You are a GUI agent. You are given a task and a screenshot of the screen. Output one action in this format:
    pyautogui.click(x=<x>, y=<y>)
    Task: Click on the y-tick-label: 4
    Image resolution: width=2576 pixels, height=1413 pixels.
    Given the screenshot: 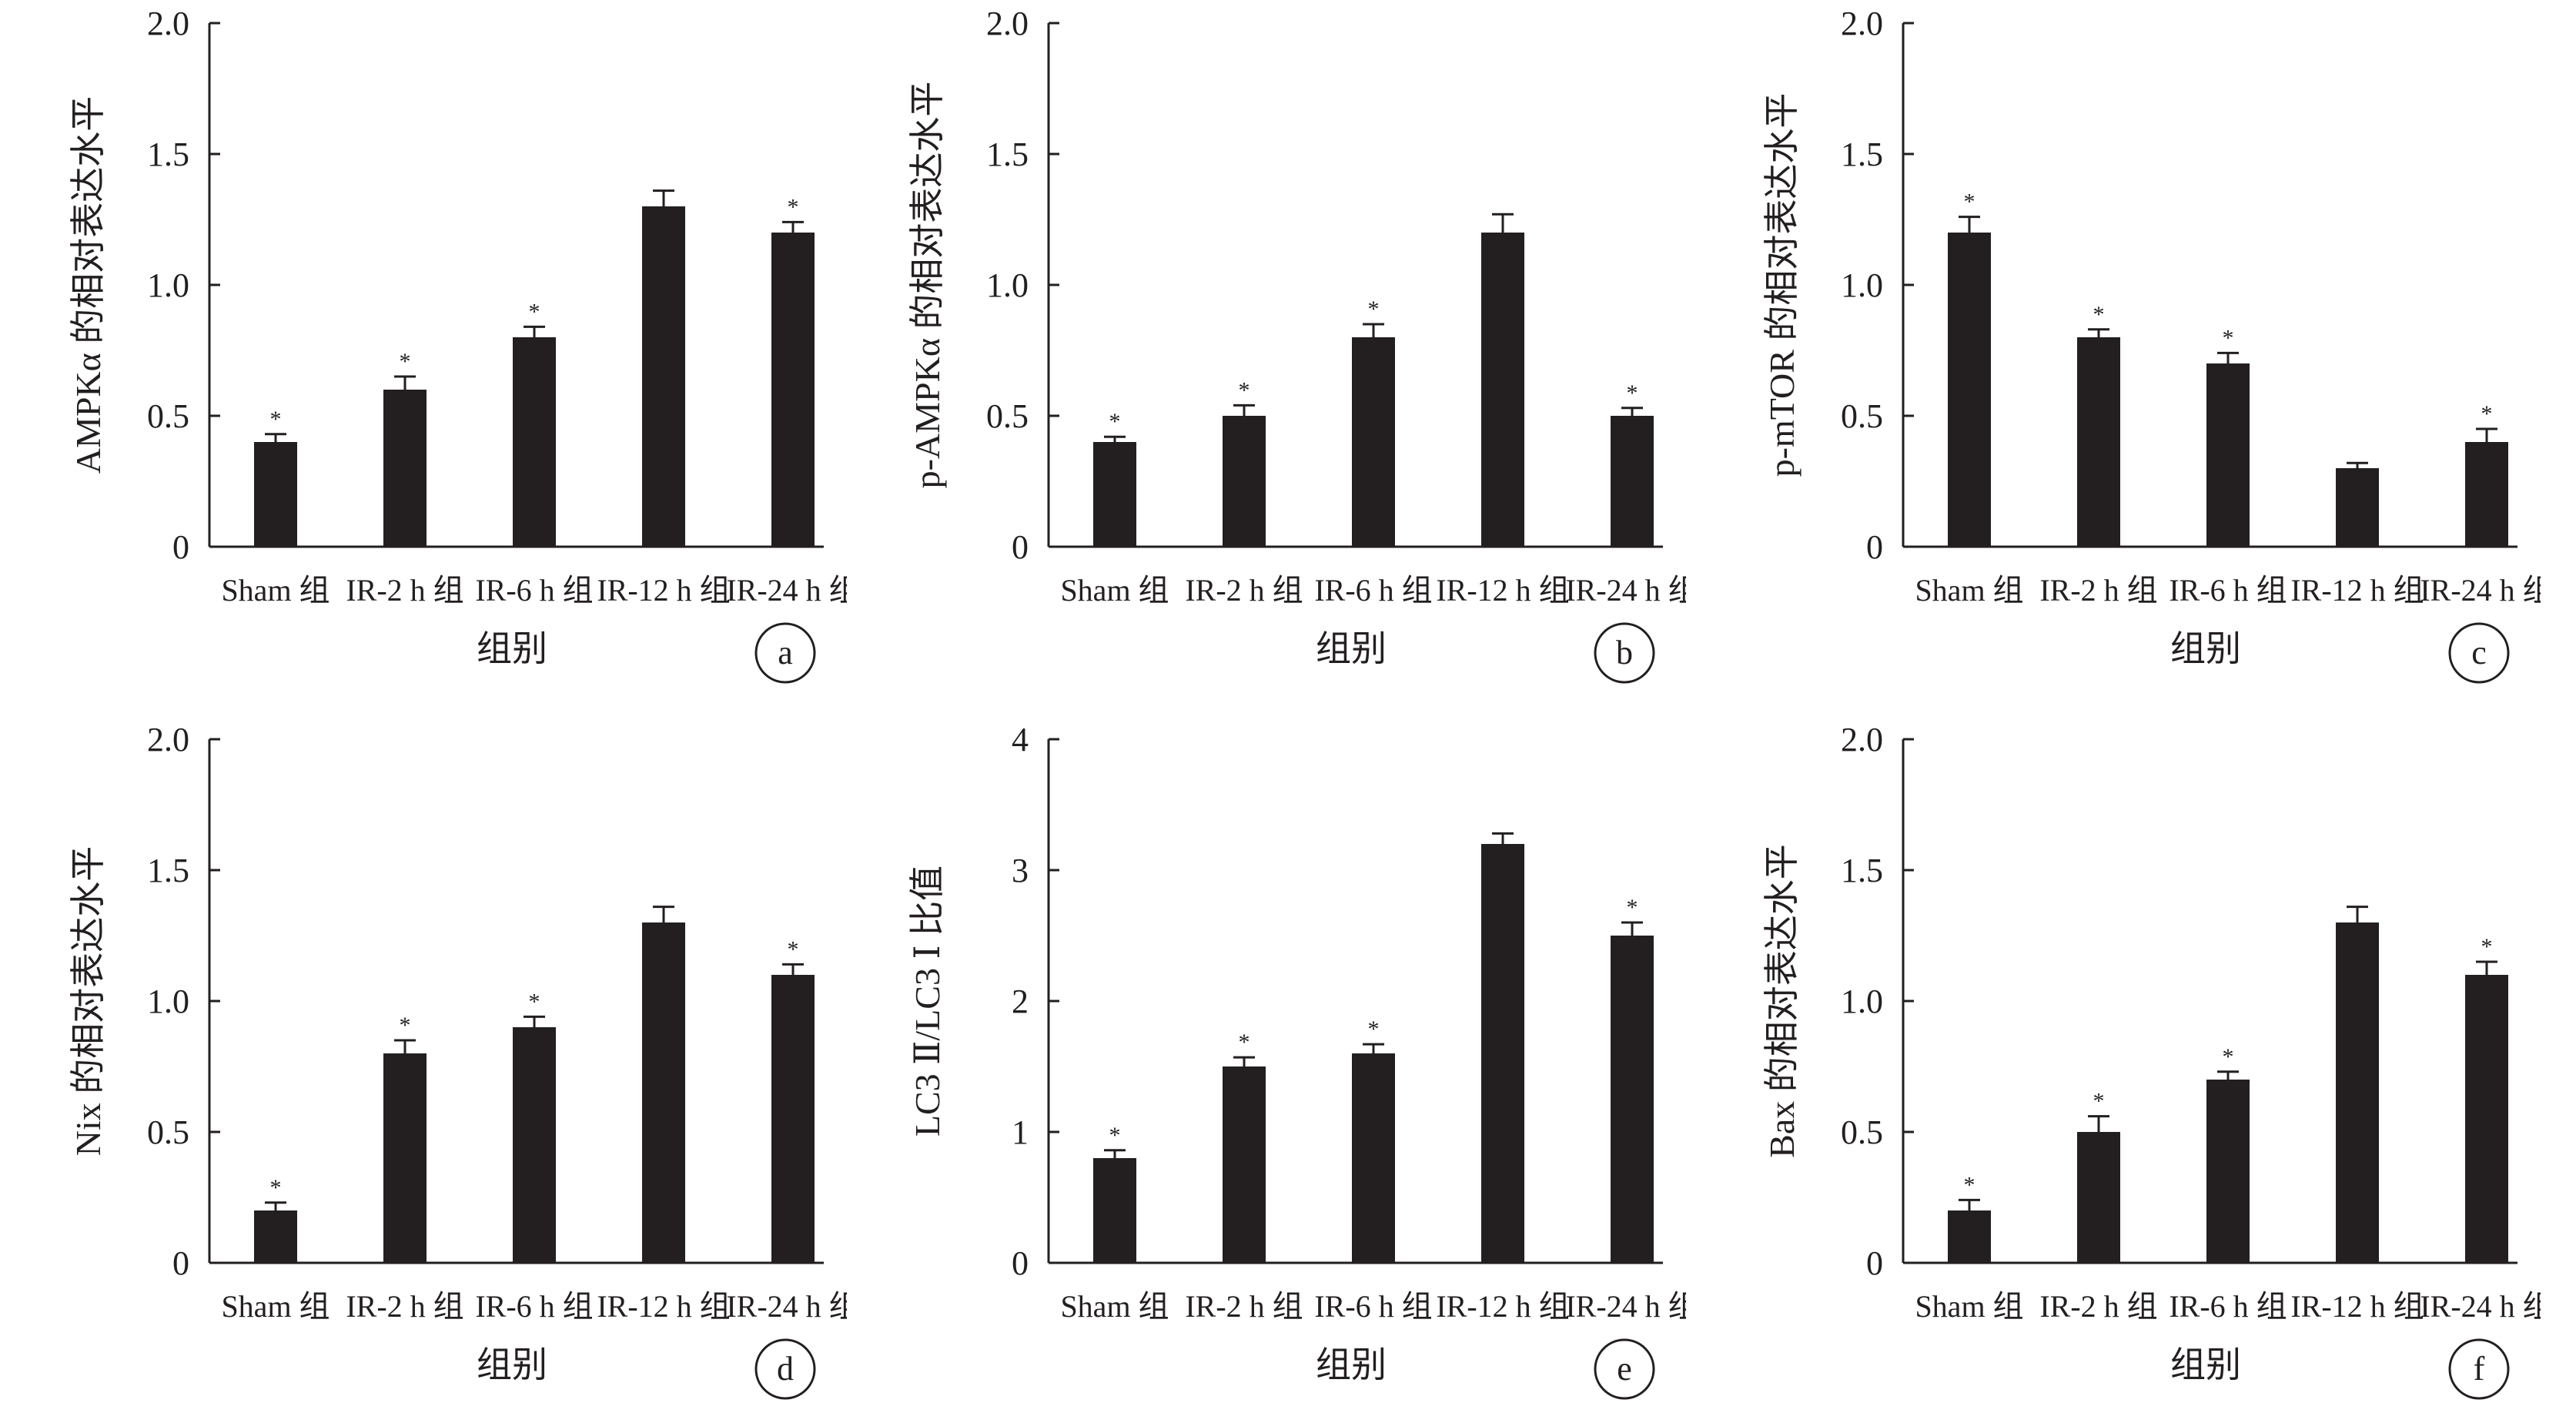 What is the action you would take?
    pyautogui.click(x=1020, y=740)
    